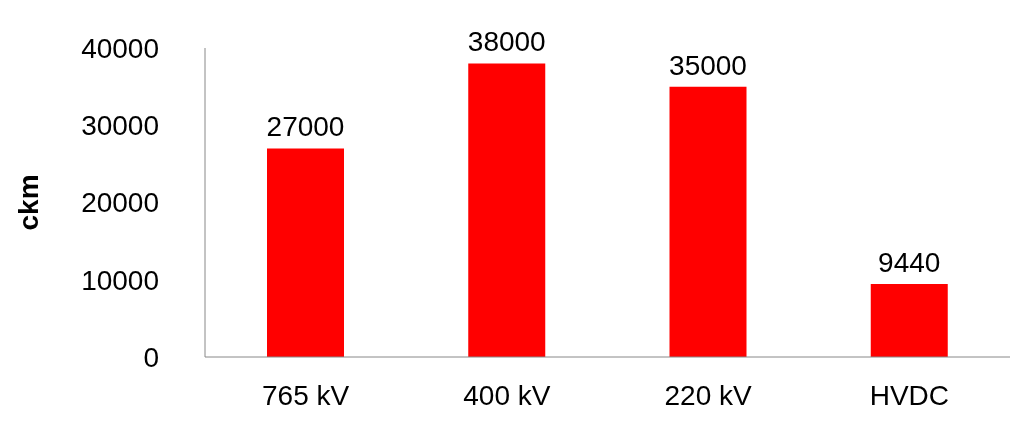 This screenshot has height=434, width=1015. Describe the element at coordinates (909, 263) in the screenshot. I see `data-label: 9440` at that location.